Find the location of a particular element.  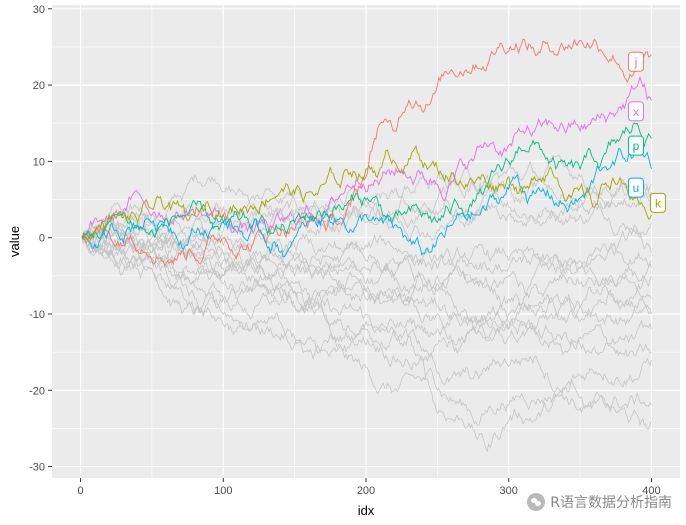

series-label-text: x is located at coordinates (636, 112).